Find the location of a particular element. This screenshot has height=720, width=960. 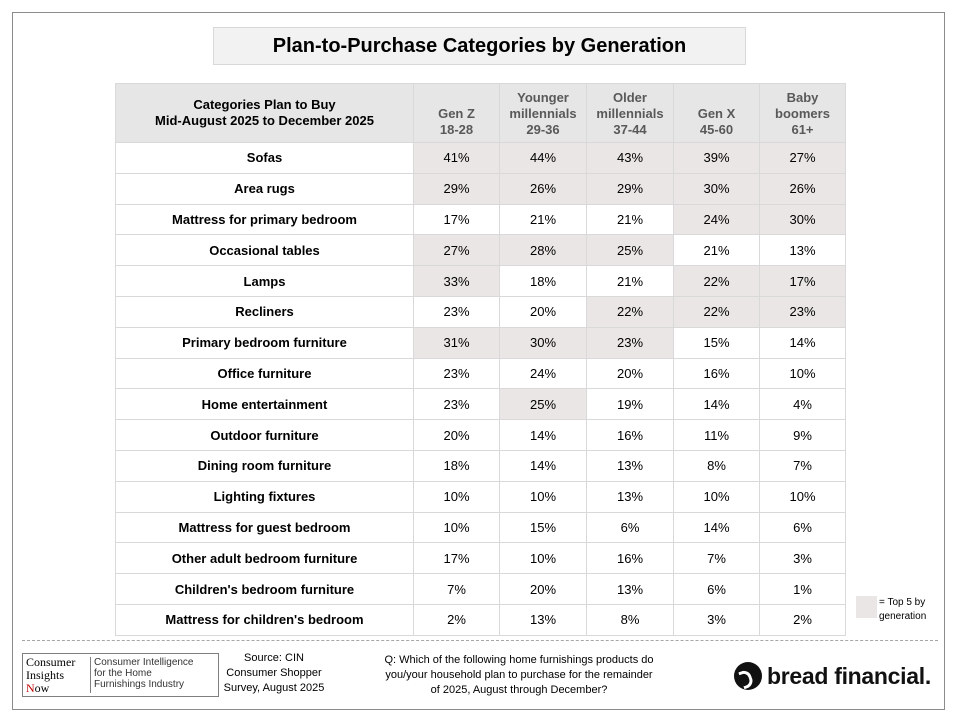

header-category-line: Mid-August 2025 to December 2025 is located at coordinates (264, 120).